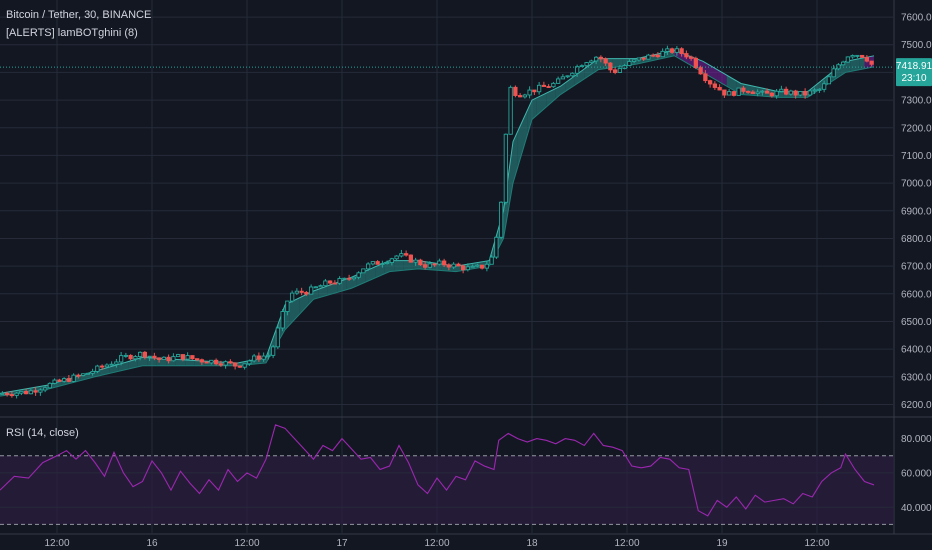  Describe the element at coordinates (916, 267) in the screenshot. I see `price-tick-label: 6700.00` at that location.